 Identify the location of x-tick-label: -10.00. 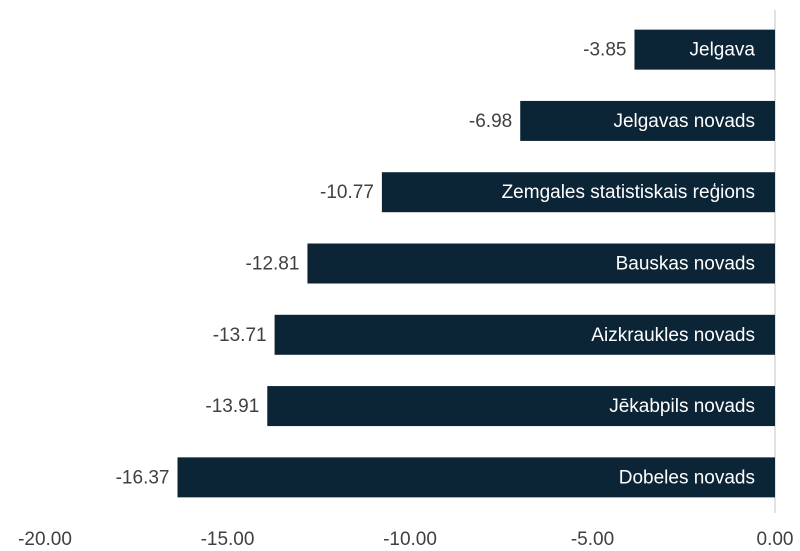
(410, 539).